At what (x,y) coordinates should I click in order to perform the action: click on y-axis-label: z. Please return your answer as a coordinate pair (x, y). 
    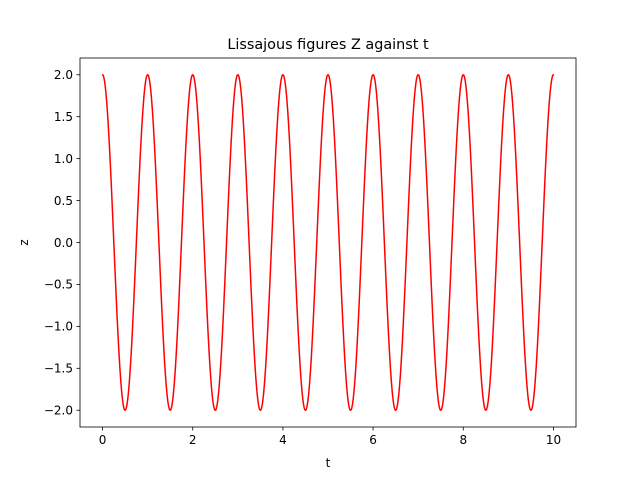
    Looking at the image, I should click on (24, 242).